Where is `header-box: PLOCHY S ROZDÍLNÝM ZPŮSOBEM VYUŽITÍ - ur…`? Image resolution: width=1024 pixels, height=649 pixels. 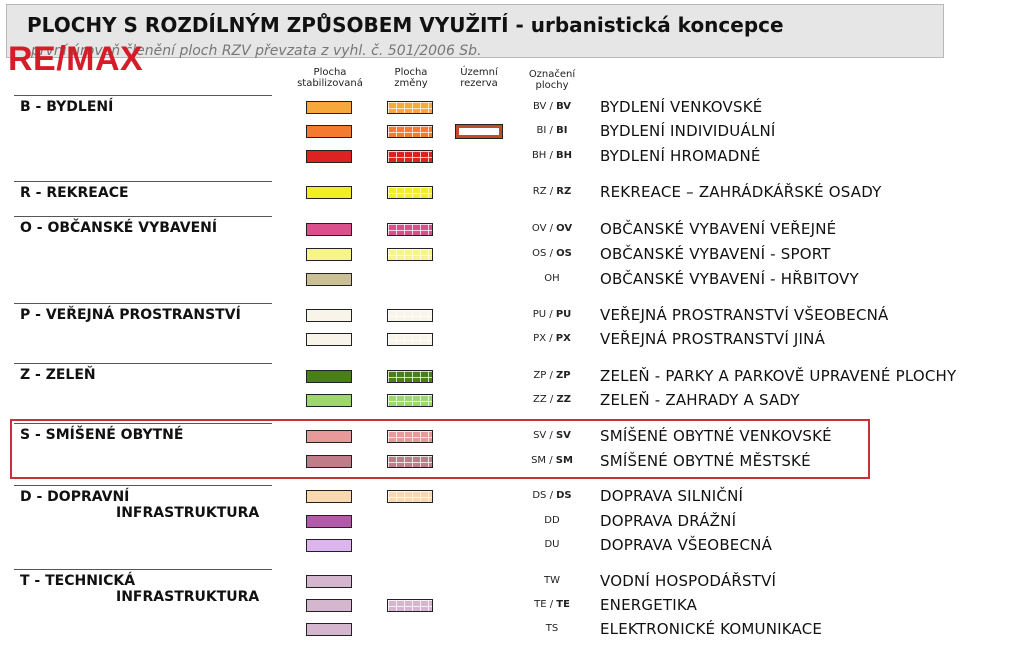 header-box: PLOCHY S ROZDÍLNÝM ZPŮSOBEM VYUŽITÍ - ur… is located at coordinates (475, 31).